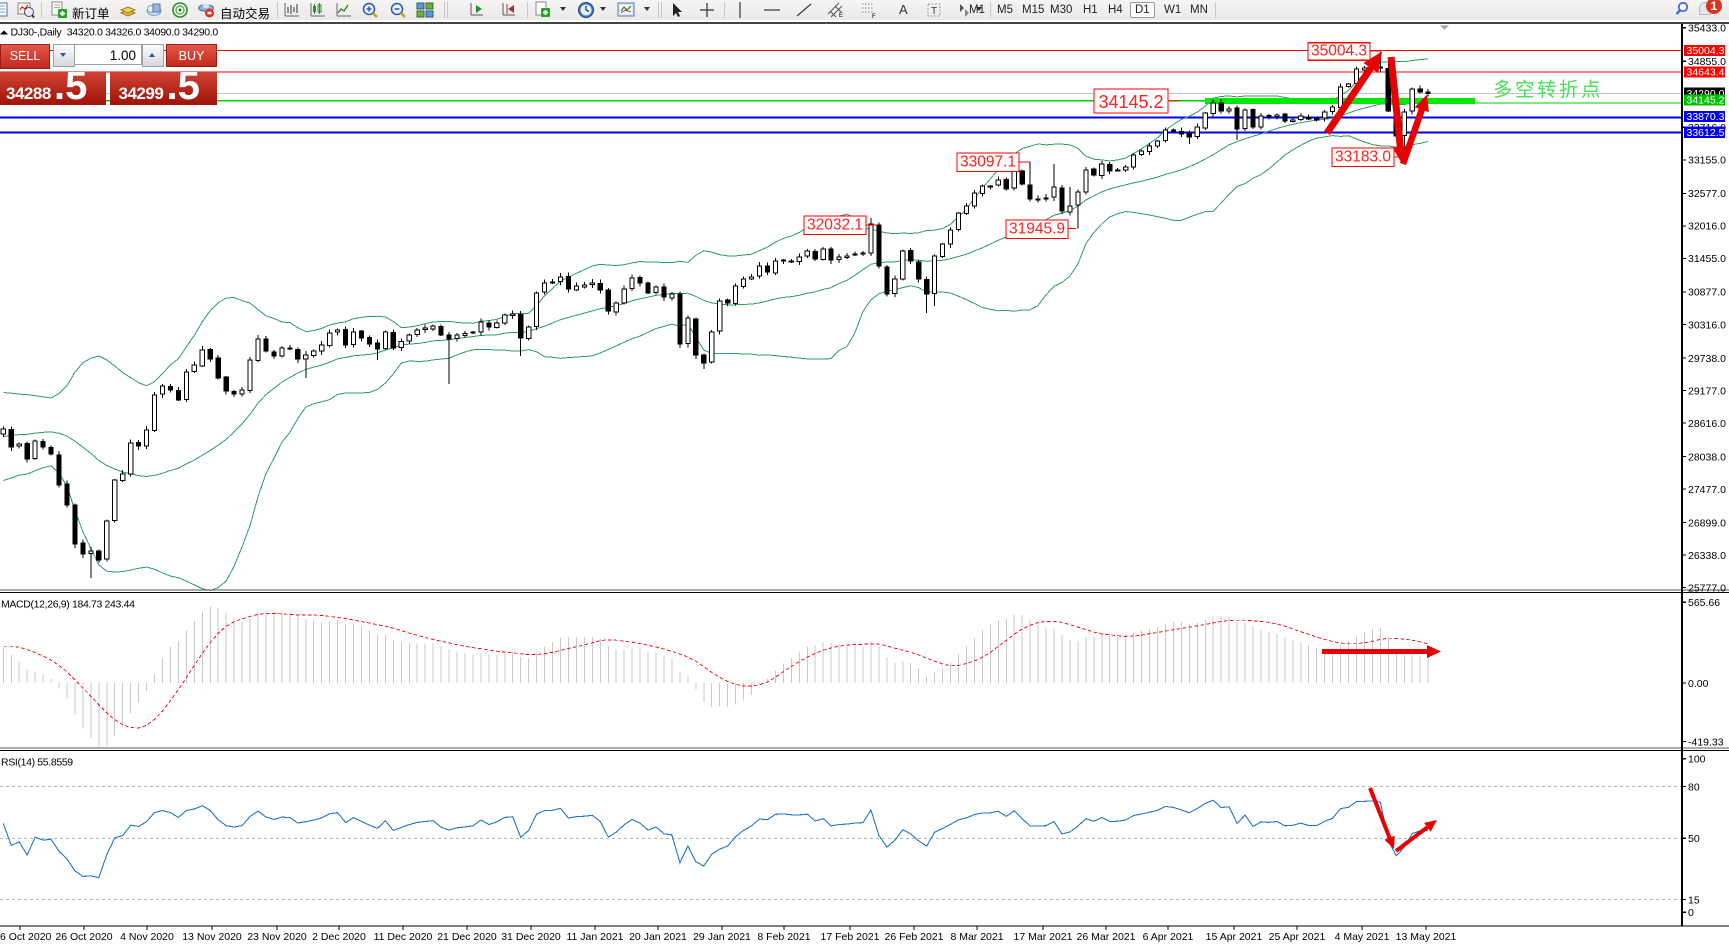  Describe the element at coordinates (1363, 157) in the screenshot. I see `svg-text: 33183.0` at that location.